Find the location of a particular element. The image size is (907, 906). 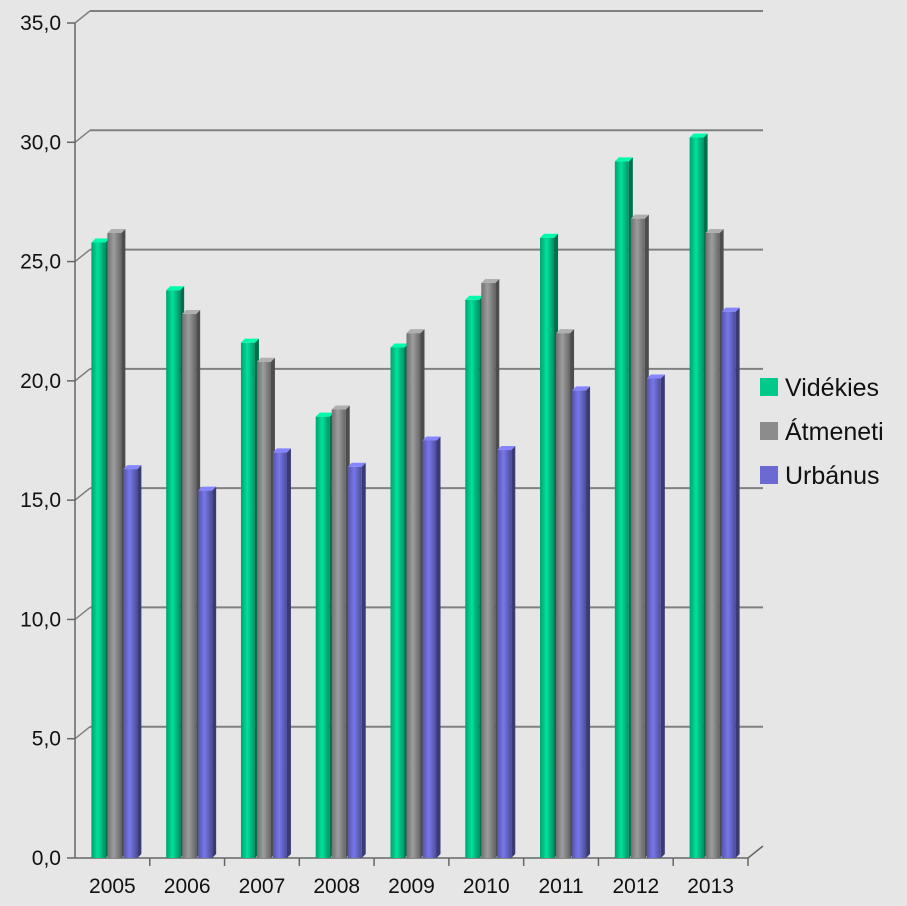

bar-Urbánus-2005 is located at coordinates (132, 661).